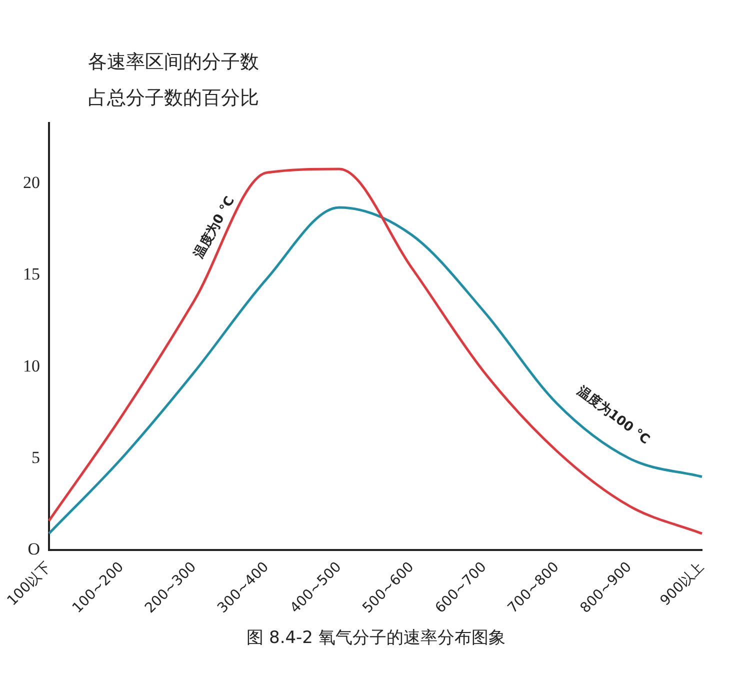 This screenshot has width=752, height=678. Describe the element at coordinates (174, 80) in the screenshot. I see `y-axis-title: 各速率区间的分子数占总分子数的百分比` at that location.